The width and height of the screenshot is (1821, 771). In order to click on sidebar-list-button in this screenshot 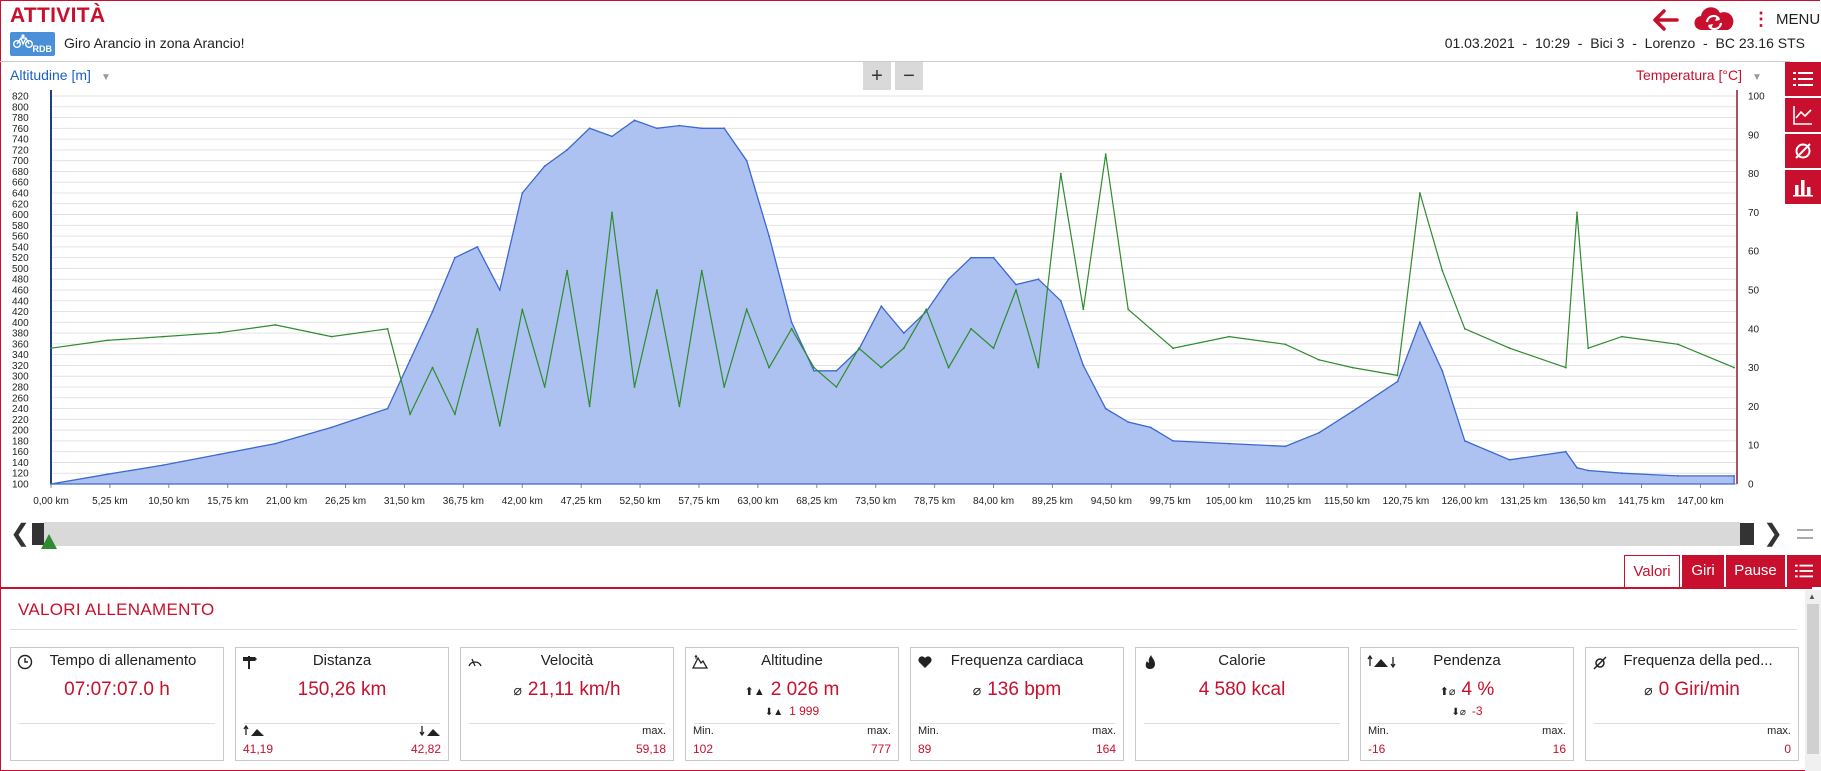, I will do `click(1803, 79)`.